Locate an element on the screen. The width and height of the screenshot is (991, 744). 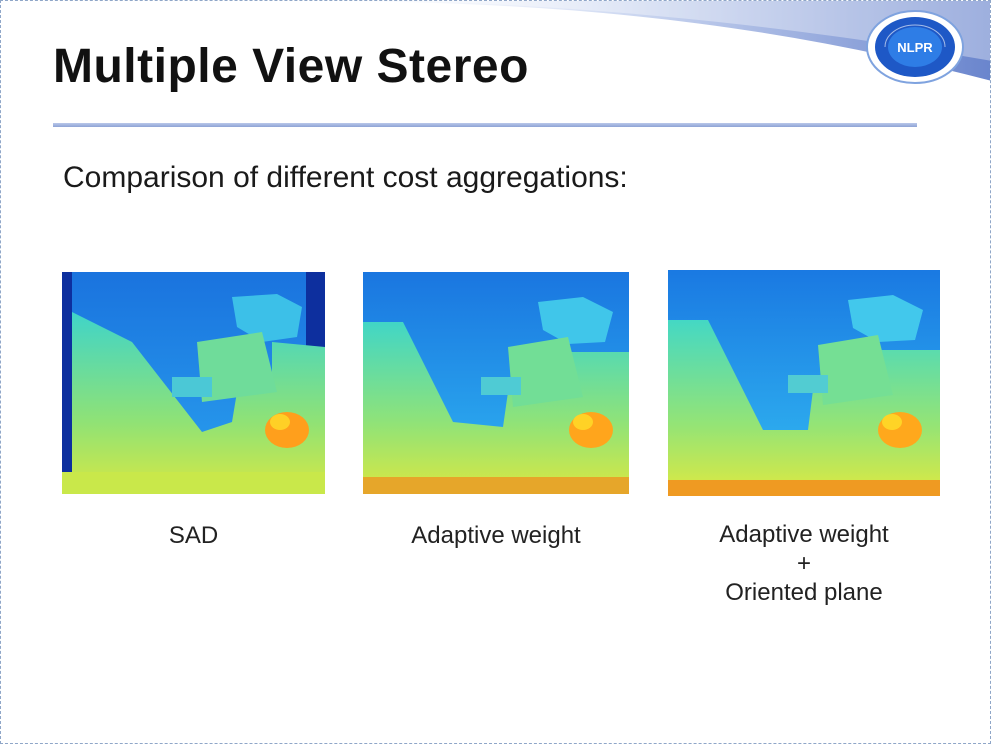
caption-line: + is located at coordinates (803, 563).